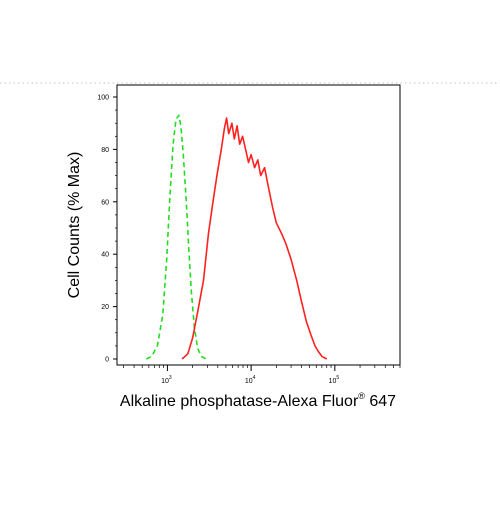  What do you see at coordinates (254, 238) in the screenshot?
I see `sample-histogram-line` at bounding box center [254, 238].